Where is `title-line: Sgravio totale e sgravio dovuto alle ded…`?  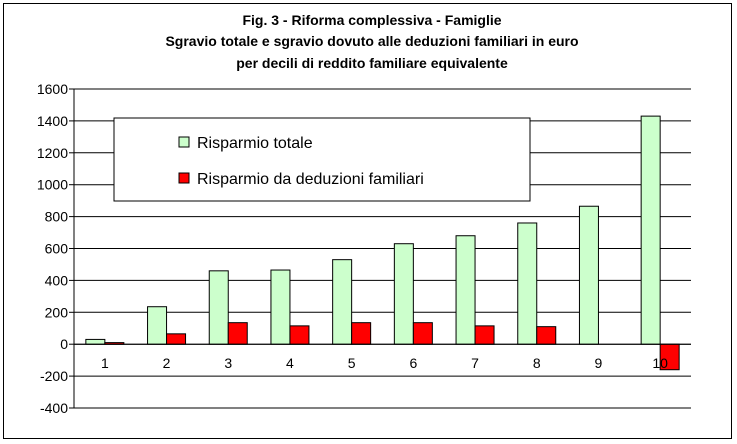
title-line: Sgravio totale e sgravio dovuto alle ded… is located at coordinates (371, 41).